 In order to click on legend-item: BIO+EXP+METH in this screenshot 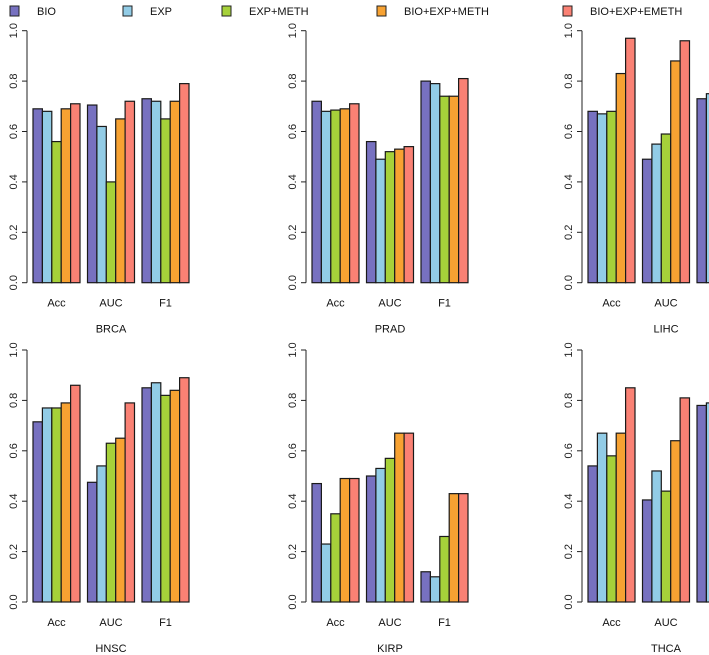, I will do `click(432, 11)`.